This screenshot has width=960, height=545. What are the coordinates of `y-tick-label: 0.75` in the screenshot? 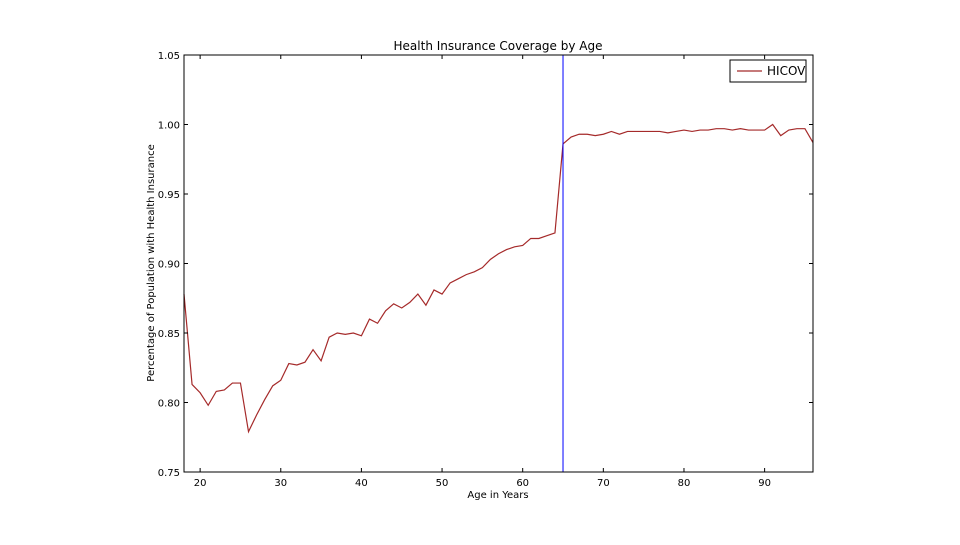 It's located at (169, 473).